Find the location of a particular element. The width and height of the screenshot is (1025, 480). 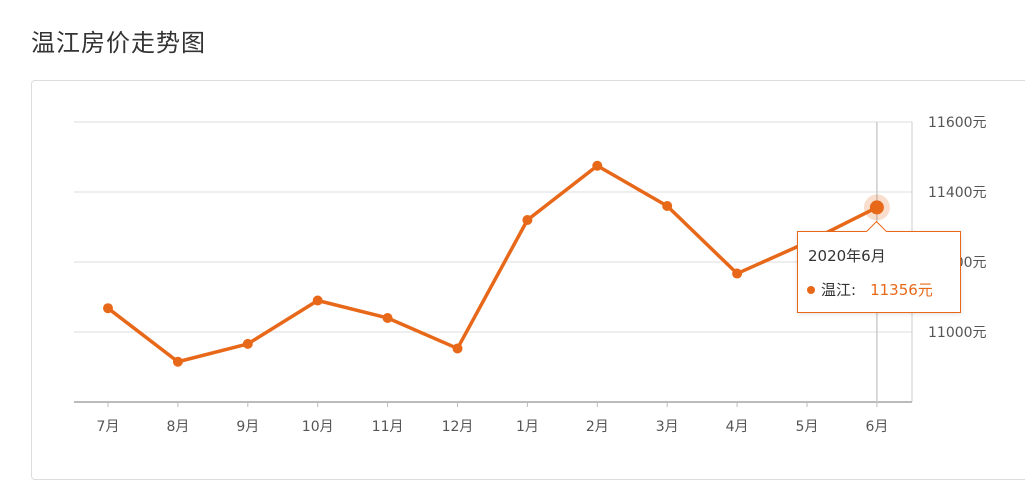

tooltip-series-label: 温江: is located at coordinates (839, 290).